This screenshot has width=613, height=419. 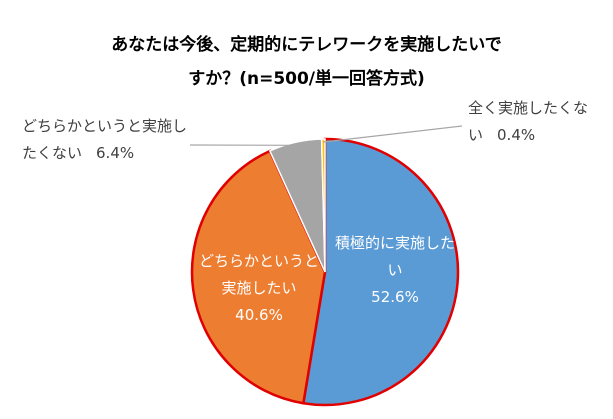 What do you see at coordinates (395, 297) in the screenshot?
I see `value-label: 52.6%` at bounding box center [395, 297].